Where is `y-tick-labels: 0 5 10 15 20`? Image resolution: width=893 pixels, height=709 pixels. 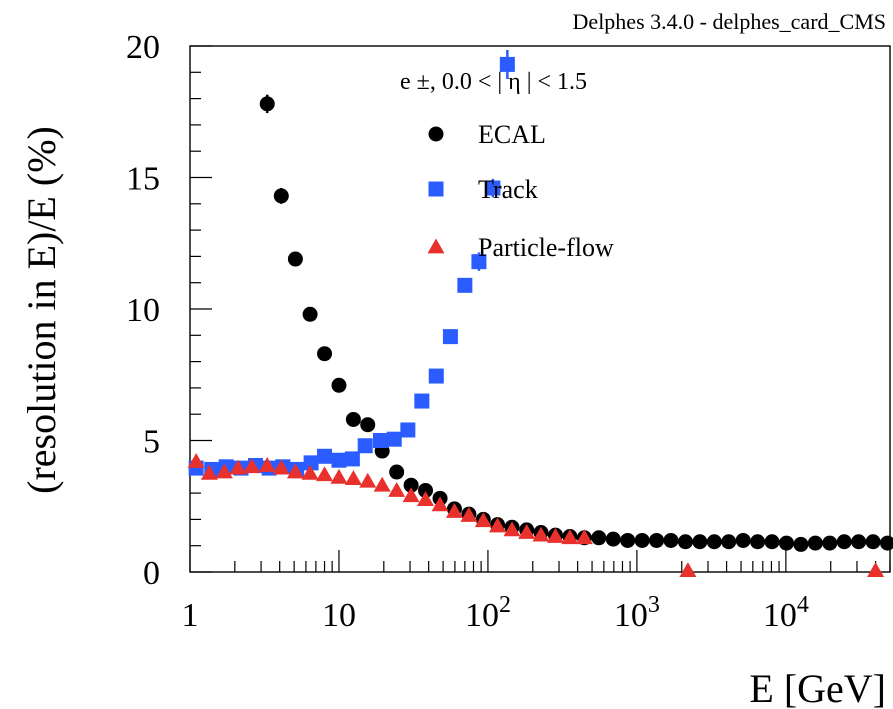 y-tick-labels: 0 5 10 15 20 is located at coordinates (143, 310).